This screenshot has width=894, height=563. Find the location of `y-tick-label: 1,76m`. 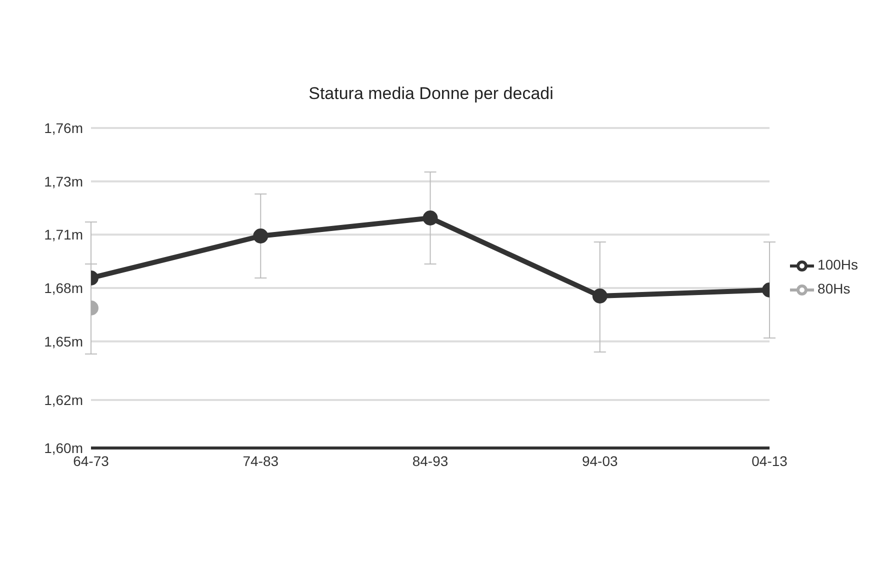

y-tick-label: 1,76m is located at coordinates (63, 128).